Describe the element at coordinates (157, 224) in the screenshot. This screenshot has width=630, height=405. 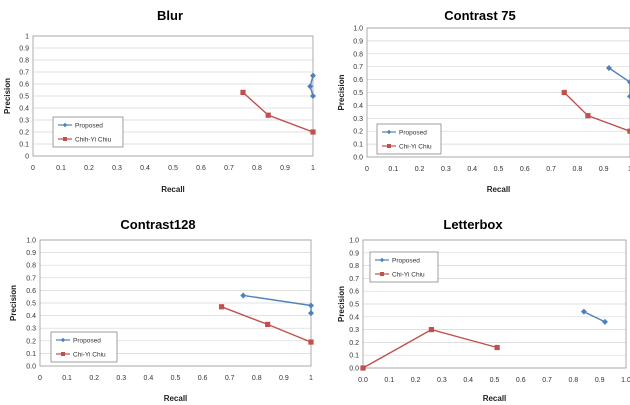
I see `chart-title: Contrast128` at that location.